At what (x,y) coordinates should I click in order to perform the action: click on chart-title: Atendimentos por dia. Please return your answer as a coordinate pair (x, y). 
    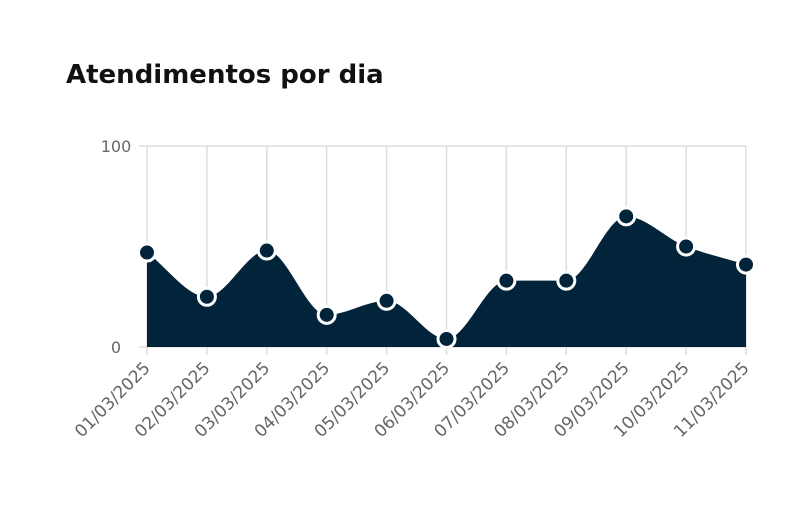
    Looking at the image, I should click on (225, 75).